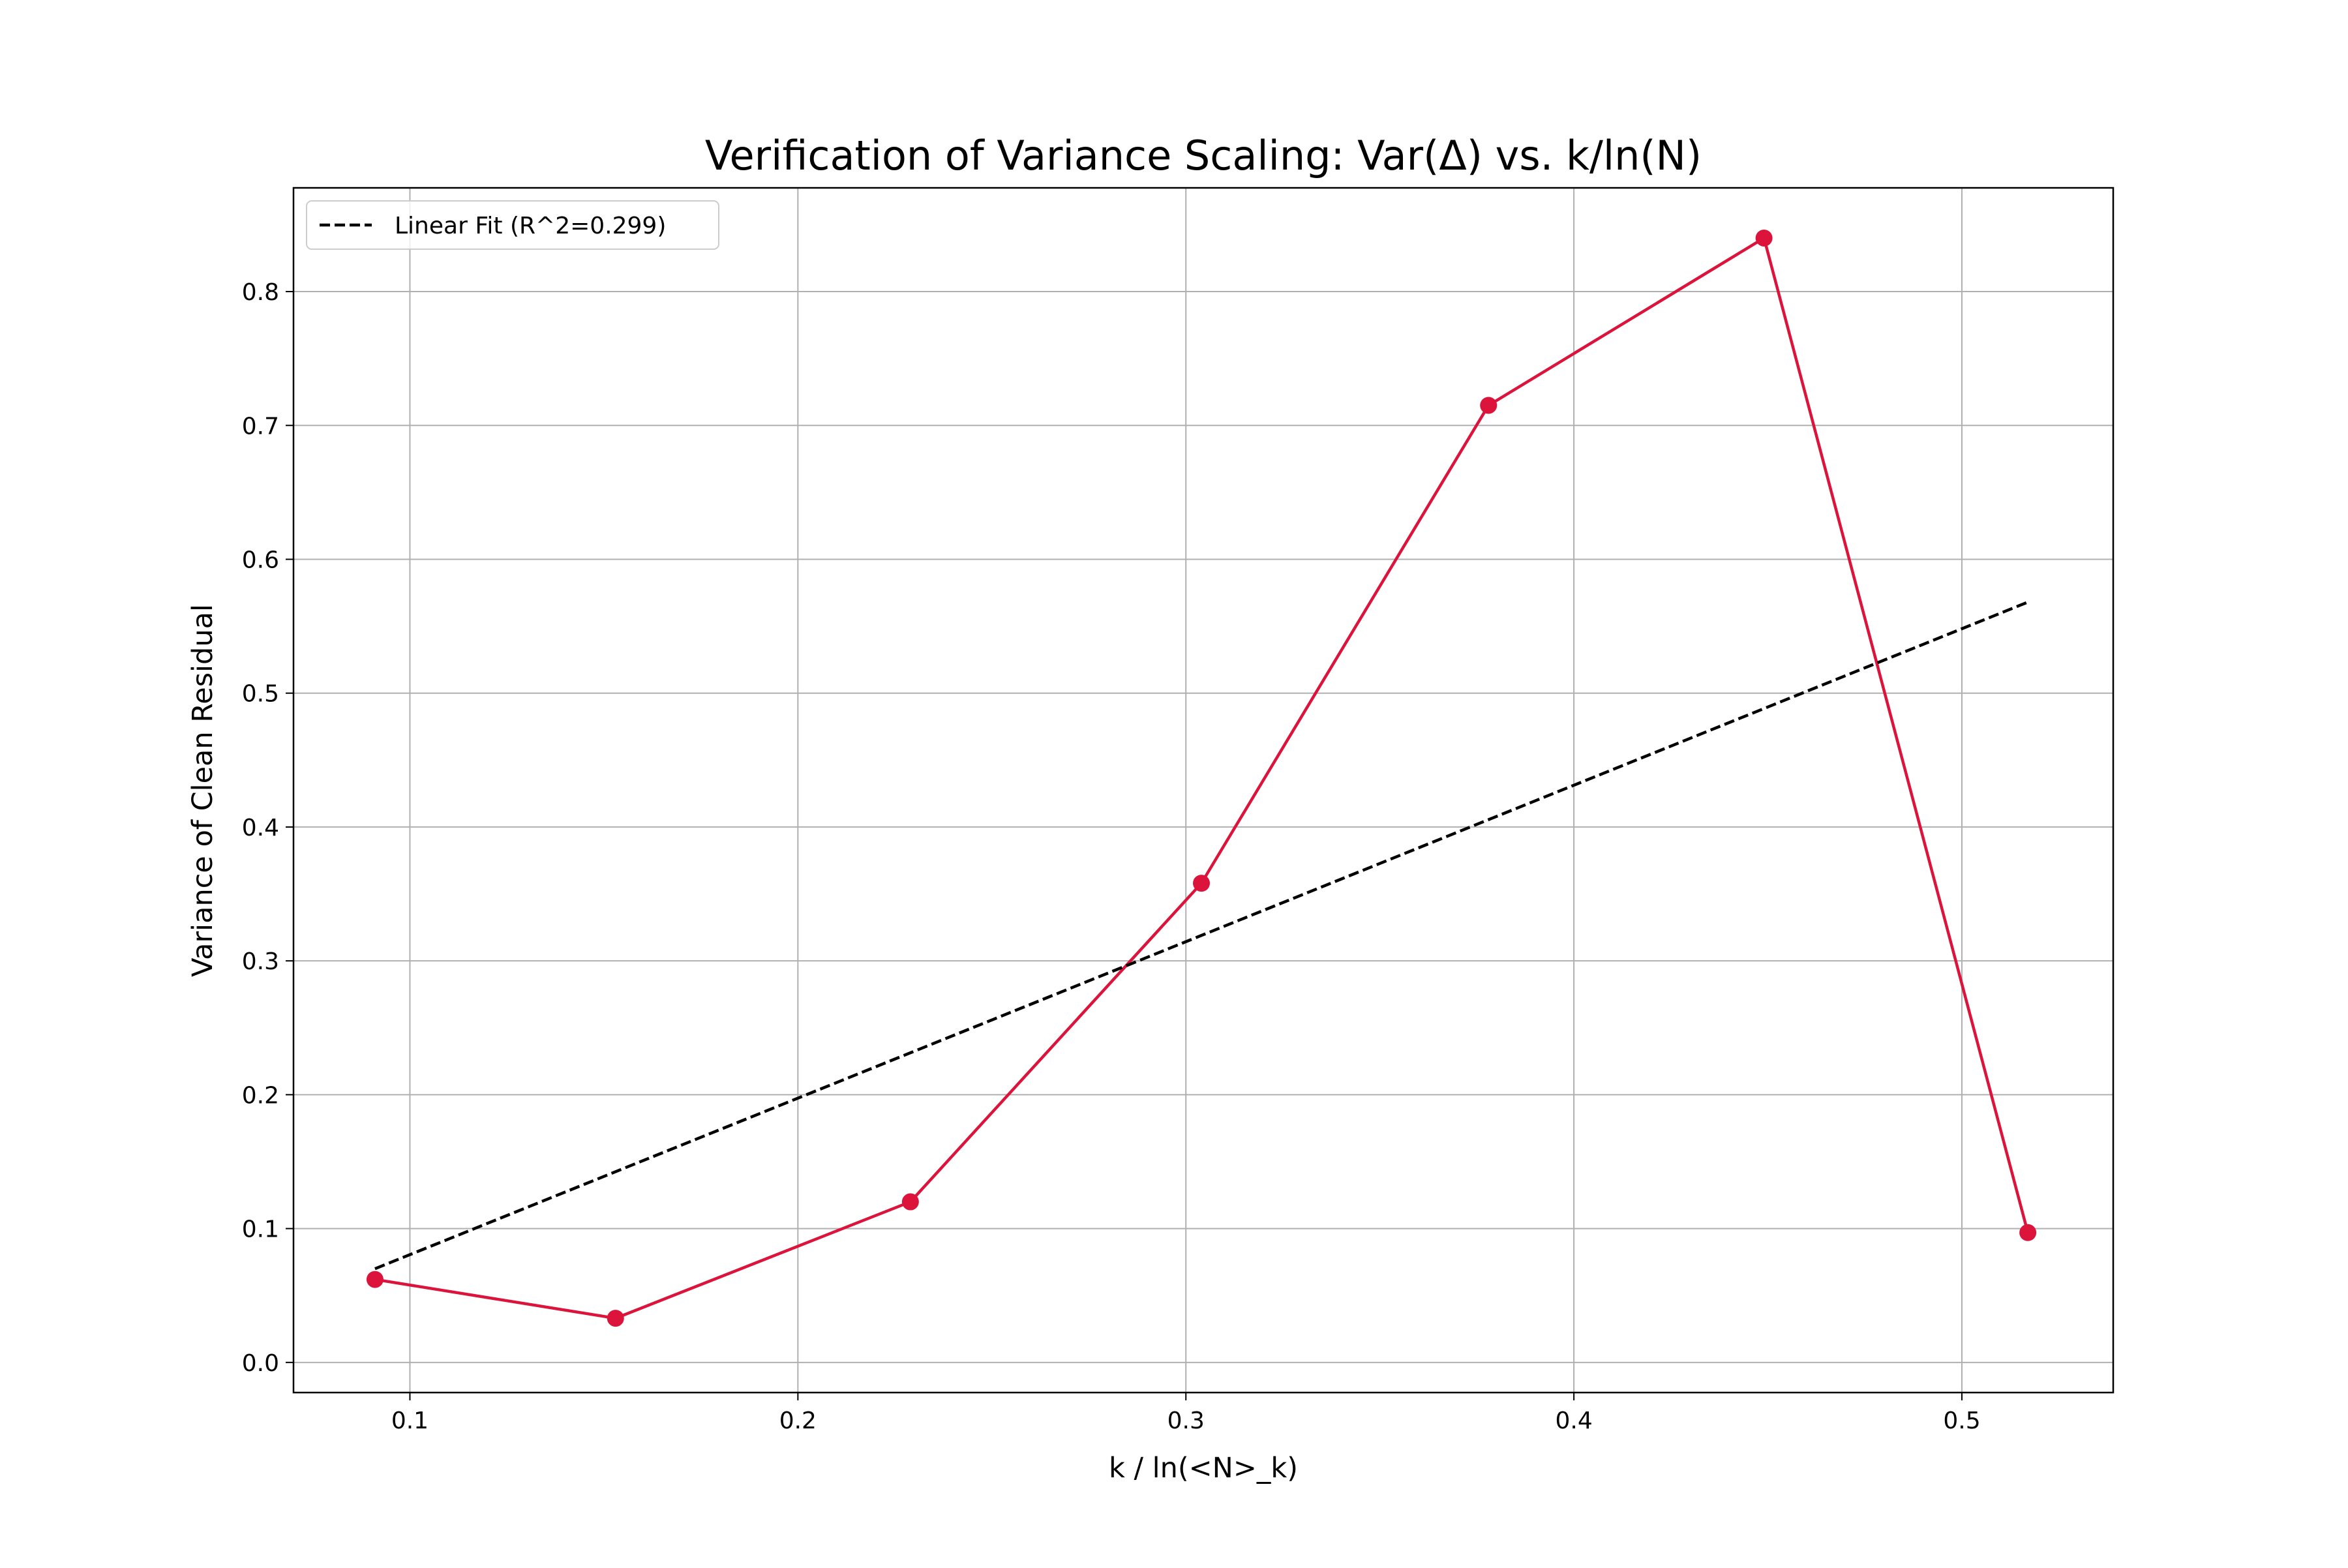  I want to click on y-tick-label: 0.5, so click(261, 694).